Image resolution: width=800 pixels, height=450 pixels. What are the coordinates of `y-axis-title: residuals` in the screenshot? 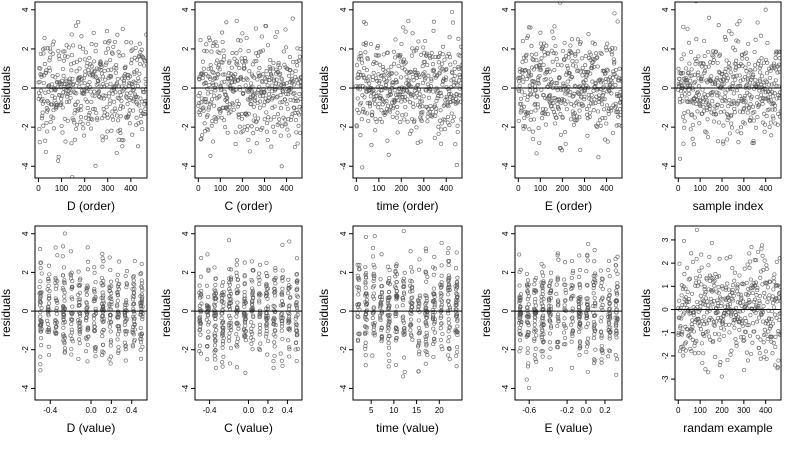 It's located at (324, 313).